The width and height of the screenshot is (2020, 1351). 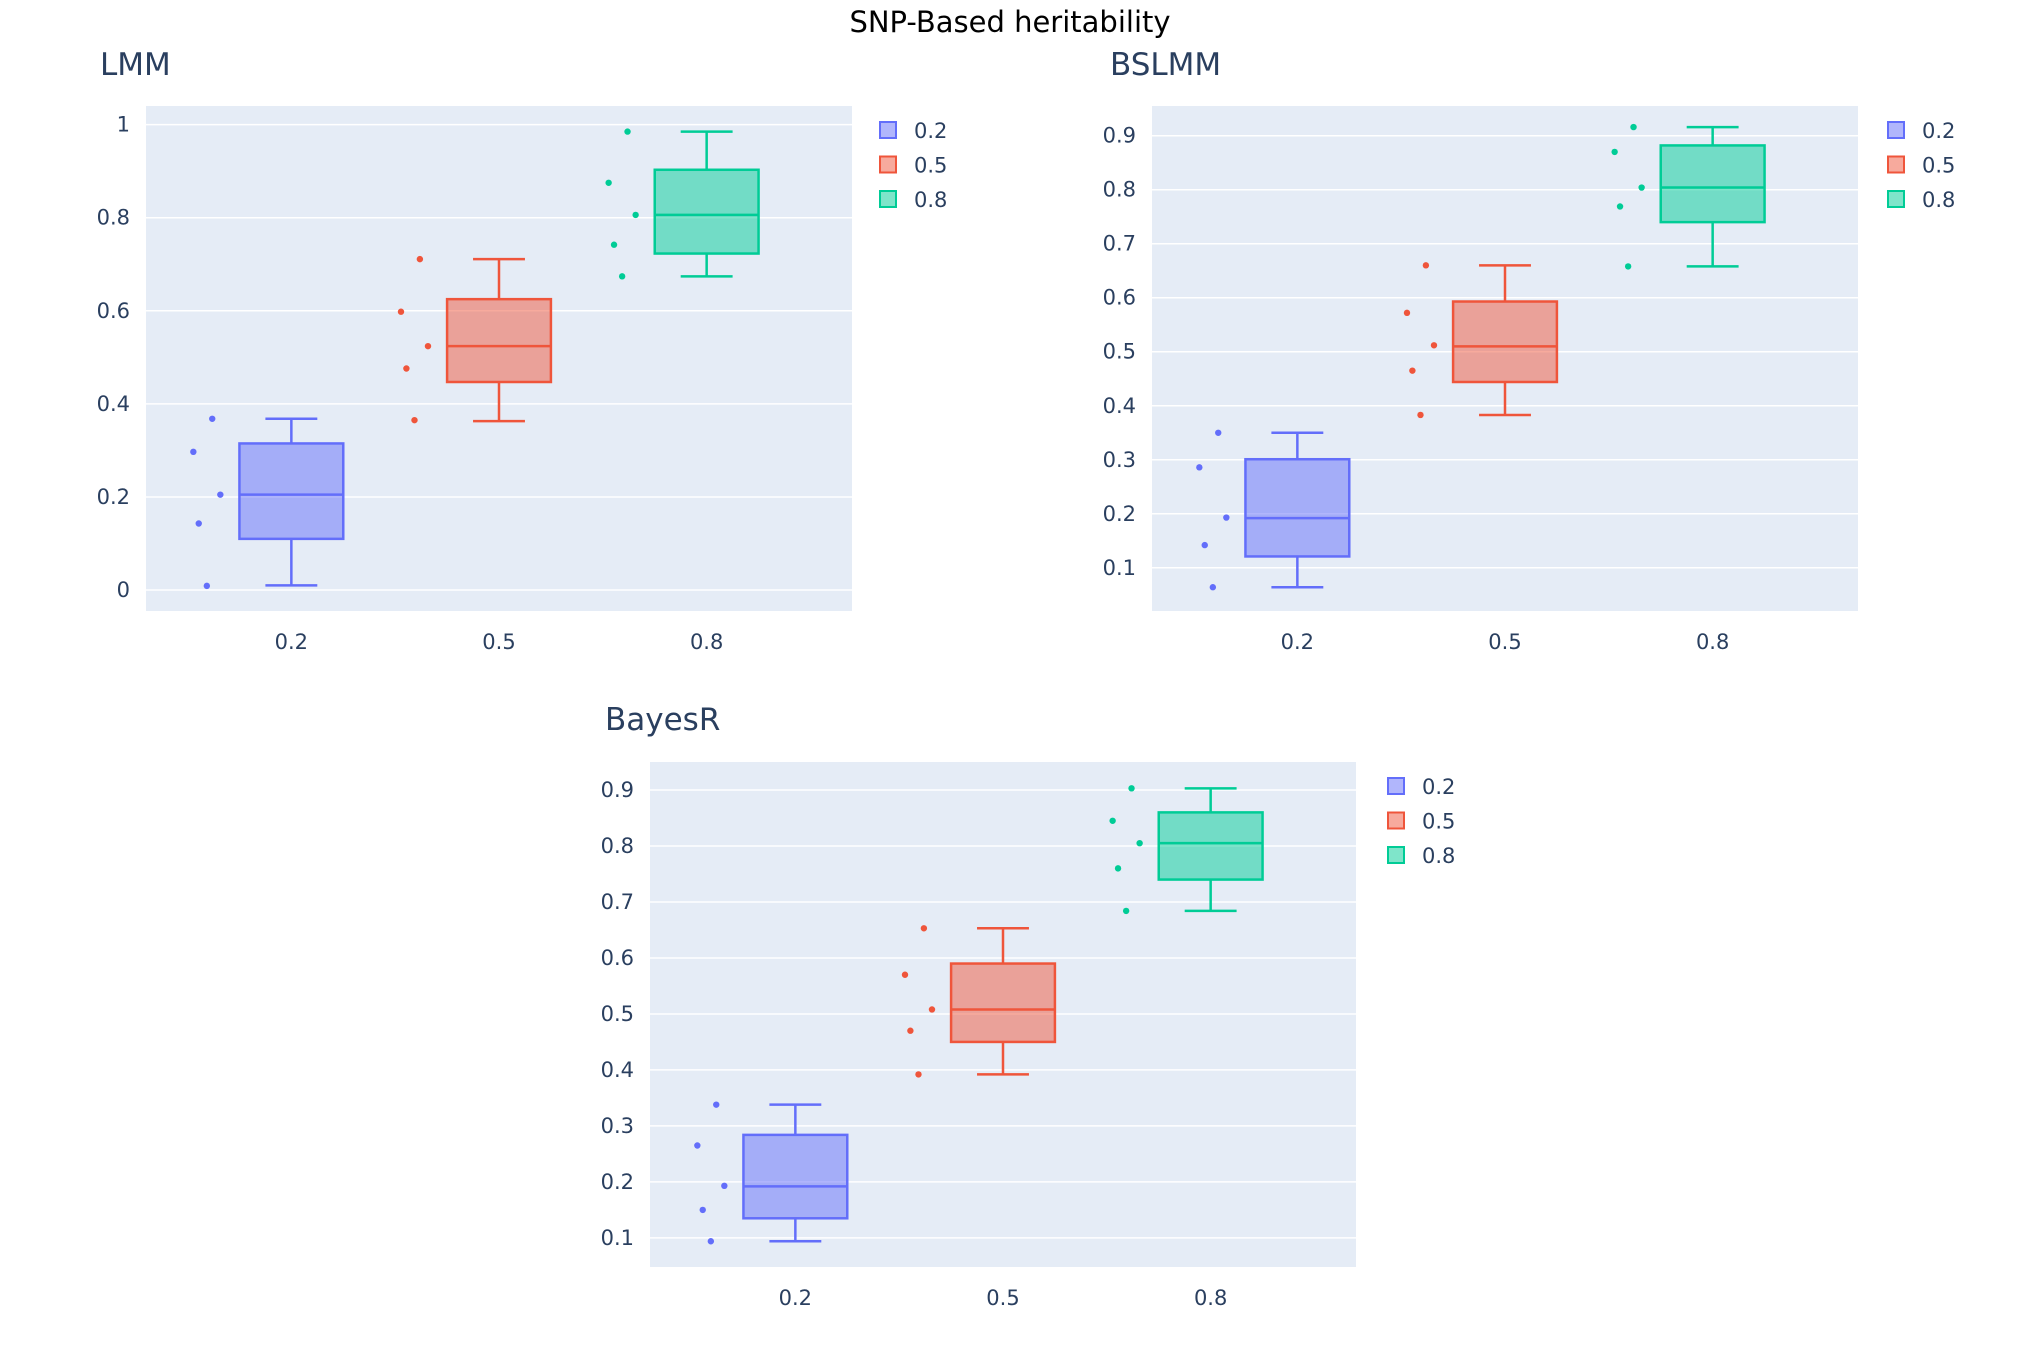 I want to click on y-tick-label: 0.9, so click(x=1119, y=136).